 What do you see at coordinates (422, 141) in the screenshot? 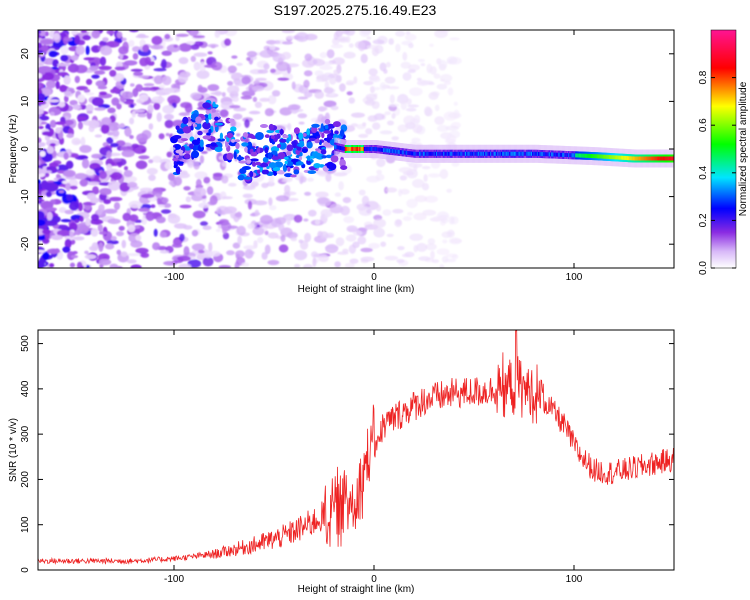
I see `heatmap-ridge` at bounding box center [422, 141].